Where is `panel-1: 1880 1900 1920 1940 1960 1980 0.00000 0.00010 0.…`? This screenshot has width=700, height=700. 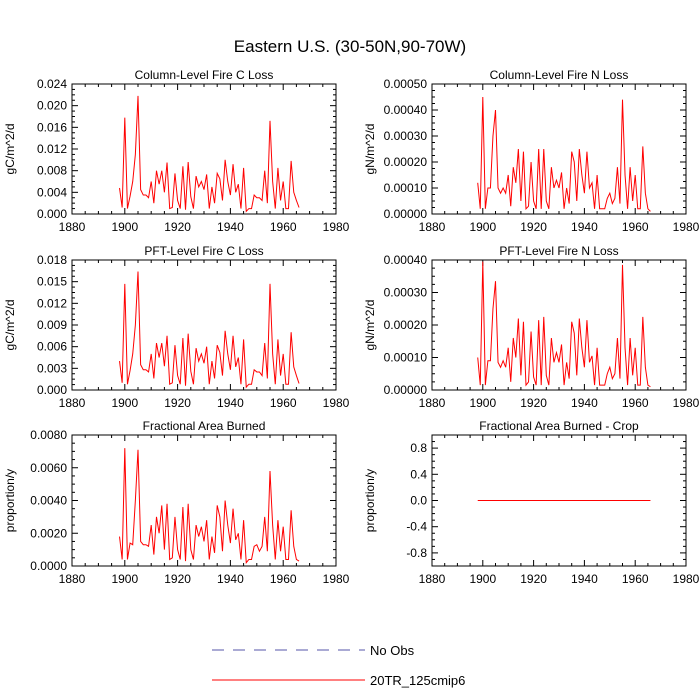
panel-1: 1880 1900 1920 1940 1960 1980 0.00000 0.00010 0.… is located at coordinates (531, 151).